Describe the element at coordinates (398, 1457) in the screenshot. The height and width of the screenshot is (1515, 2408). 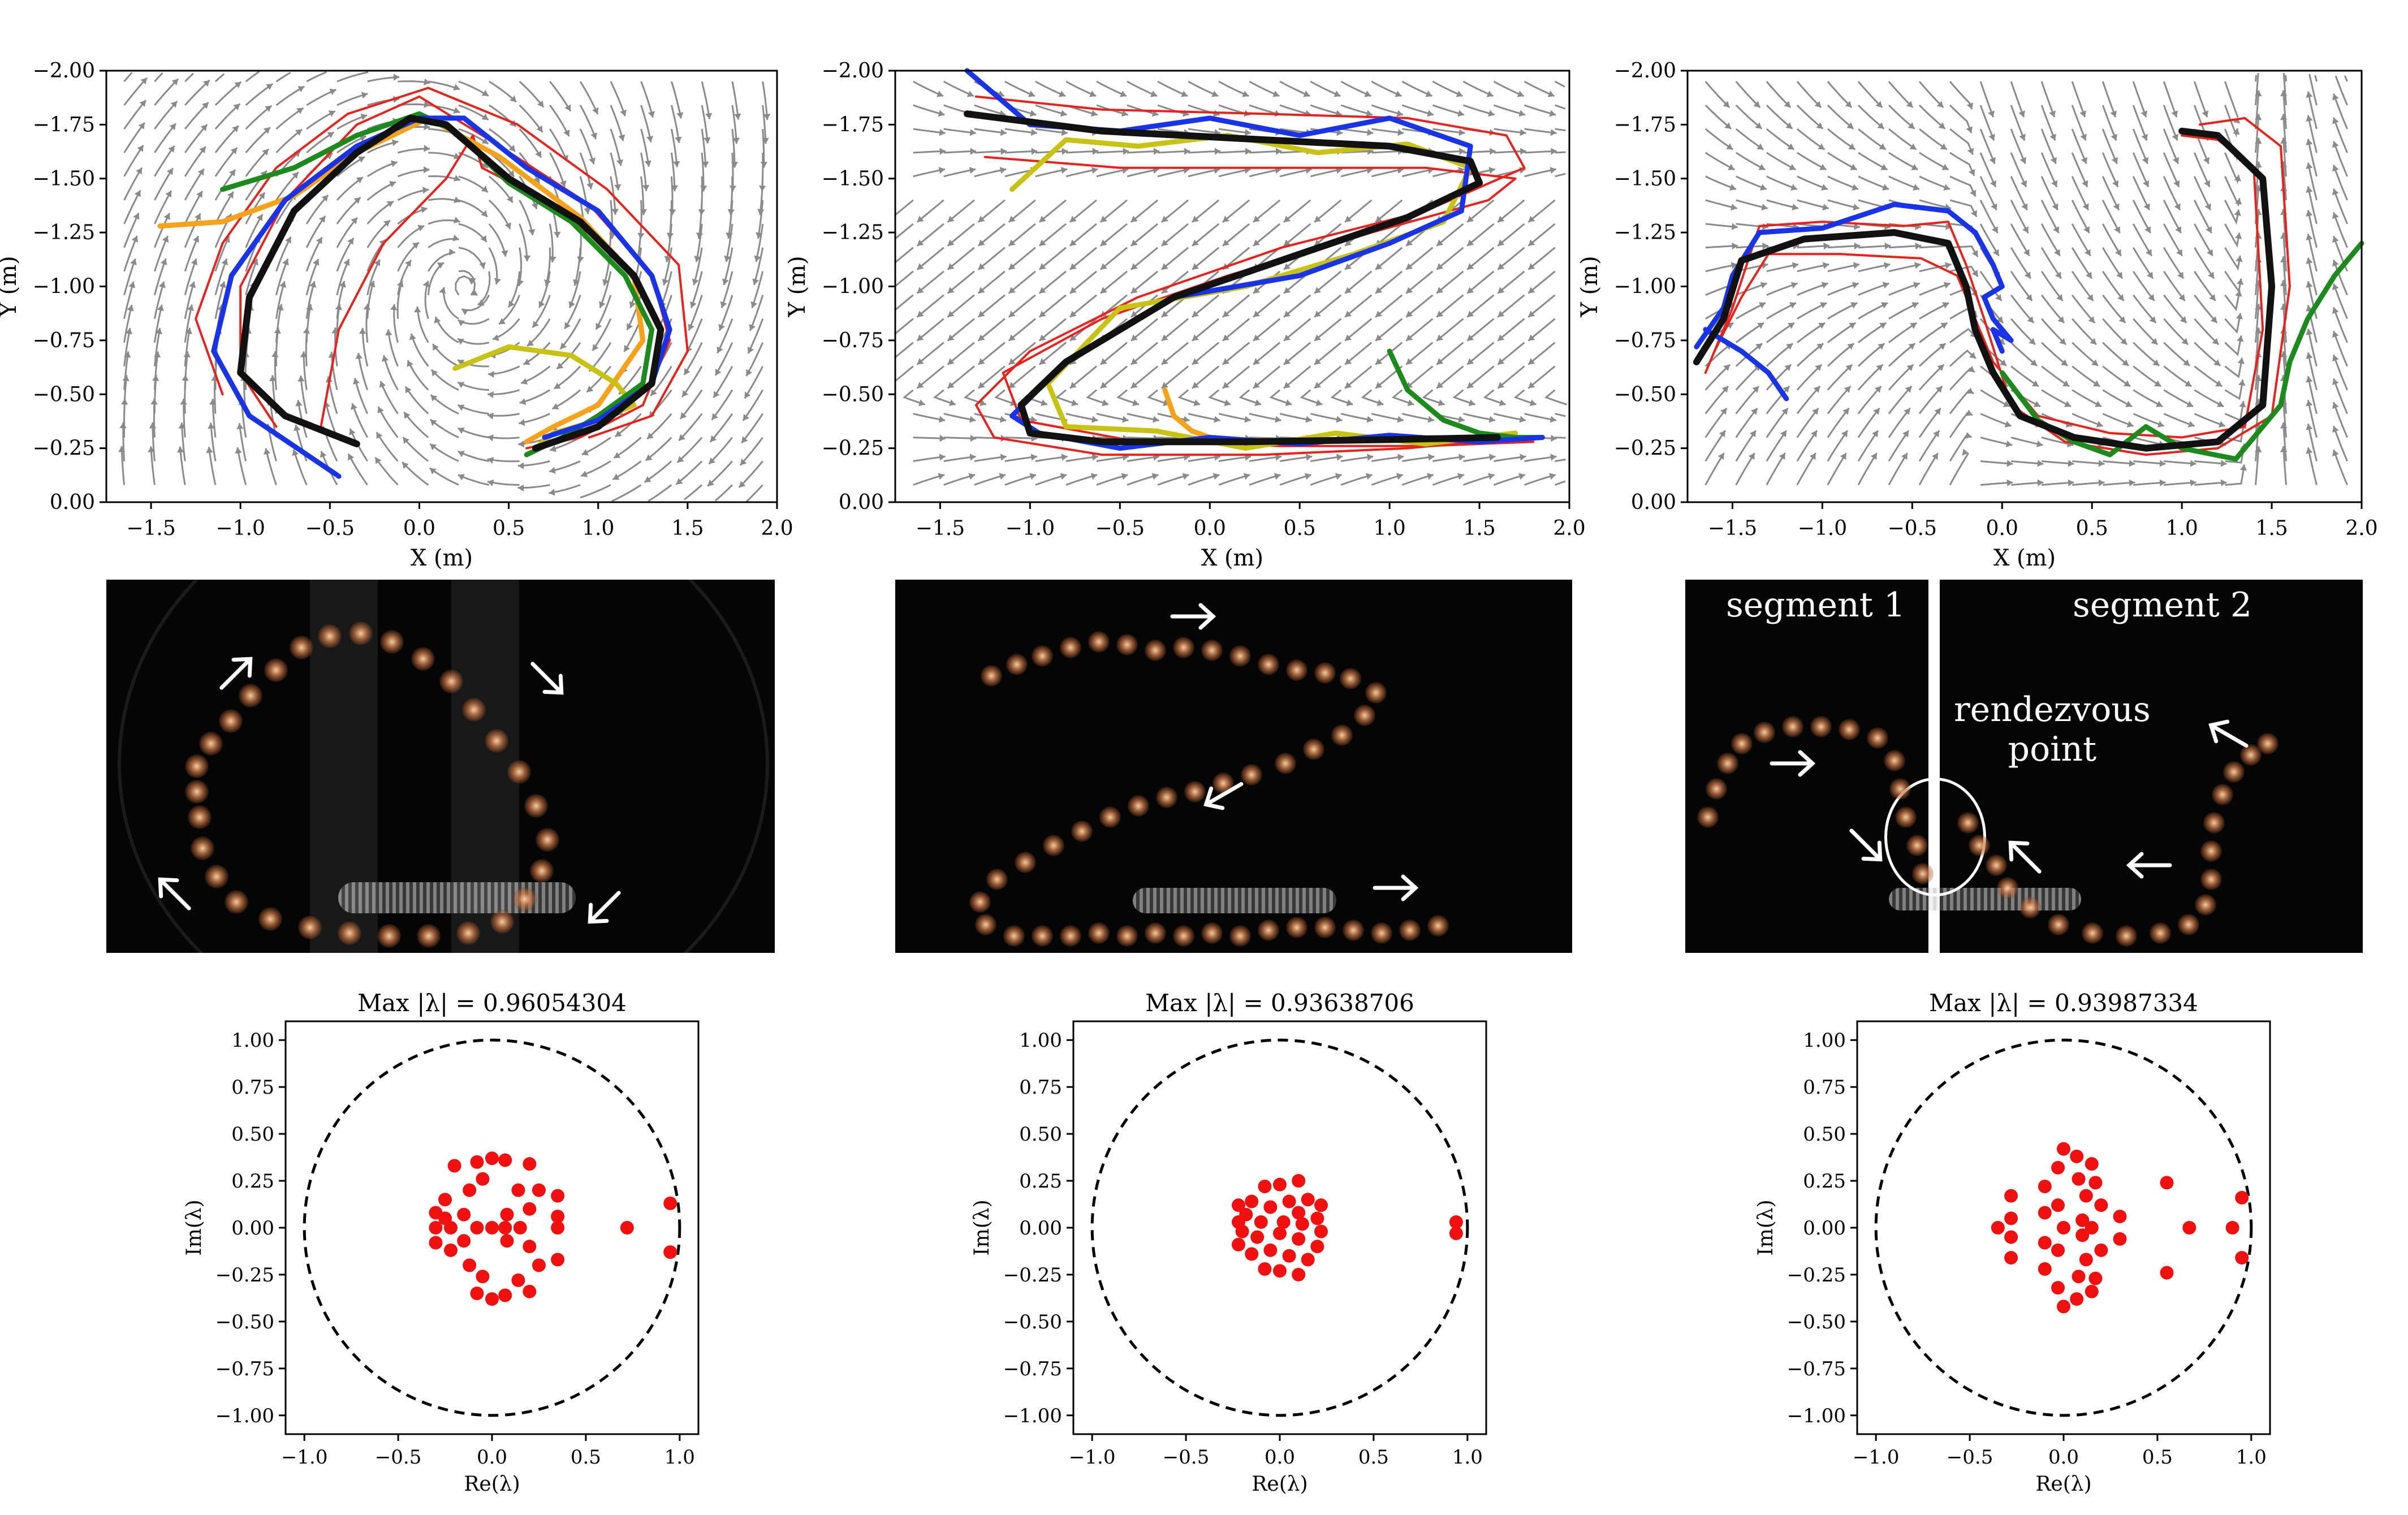
I see `x-tick-label: −0.5` at that location.